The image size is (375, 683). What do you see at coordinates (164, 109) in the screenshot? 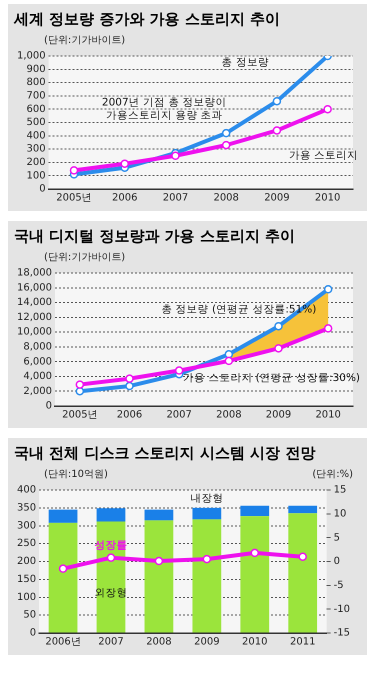
I see `annotation: 2007년 기점 총 정보량이 가용스토리지 용량 초과` at bounding box center [164, 109].